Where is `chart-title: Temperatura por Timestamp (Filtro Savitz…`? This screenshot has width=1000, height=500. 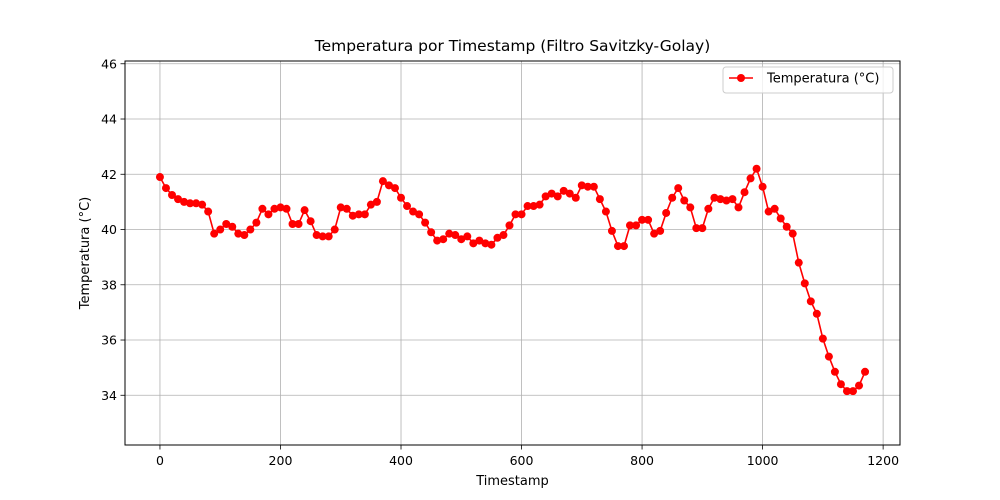
chart-title: Temperatura por Timestamp (Filtro Savitz… is located at coordinates (512, 46).